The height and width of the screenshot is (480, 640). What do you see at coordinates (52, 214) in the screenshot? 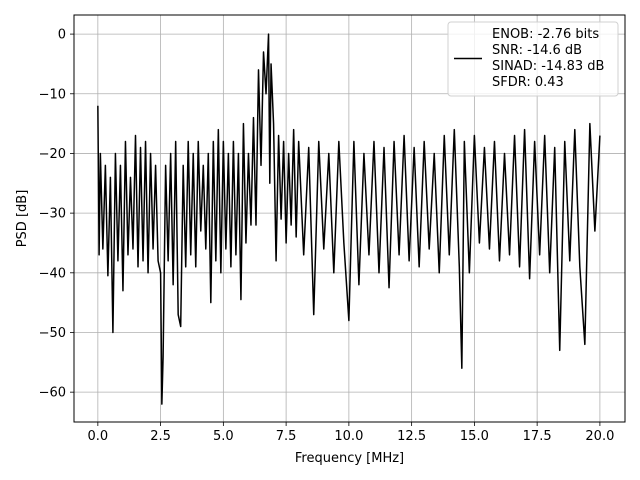
I see `y-tick-label: −30` at bounding box center [52, 214].